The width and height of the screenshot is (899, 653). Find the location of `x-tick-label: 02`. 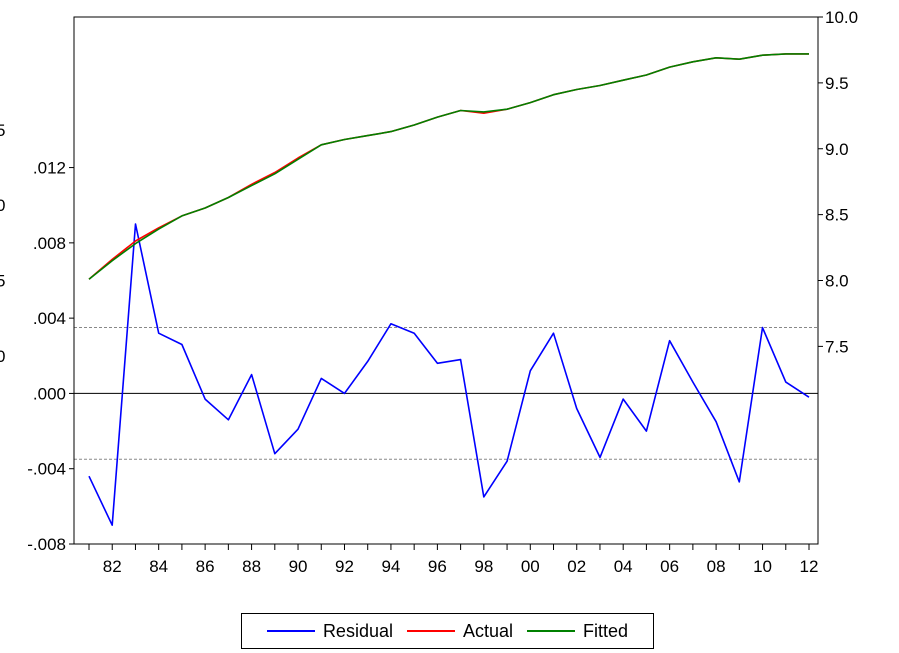

x-tick-label: 02 is located at coordinates (576, 566).